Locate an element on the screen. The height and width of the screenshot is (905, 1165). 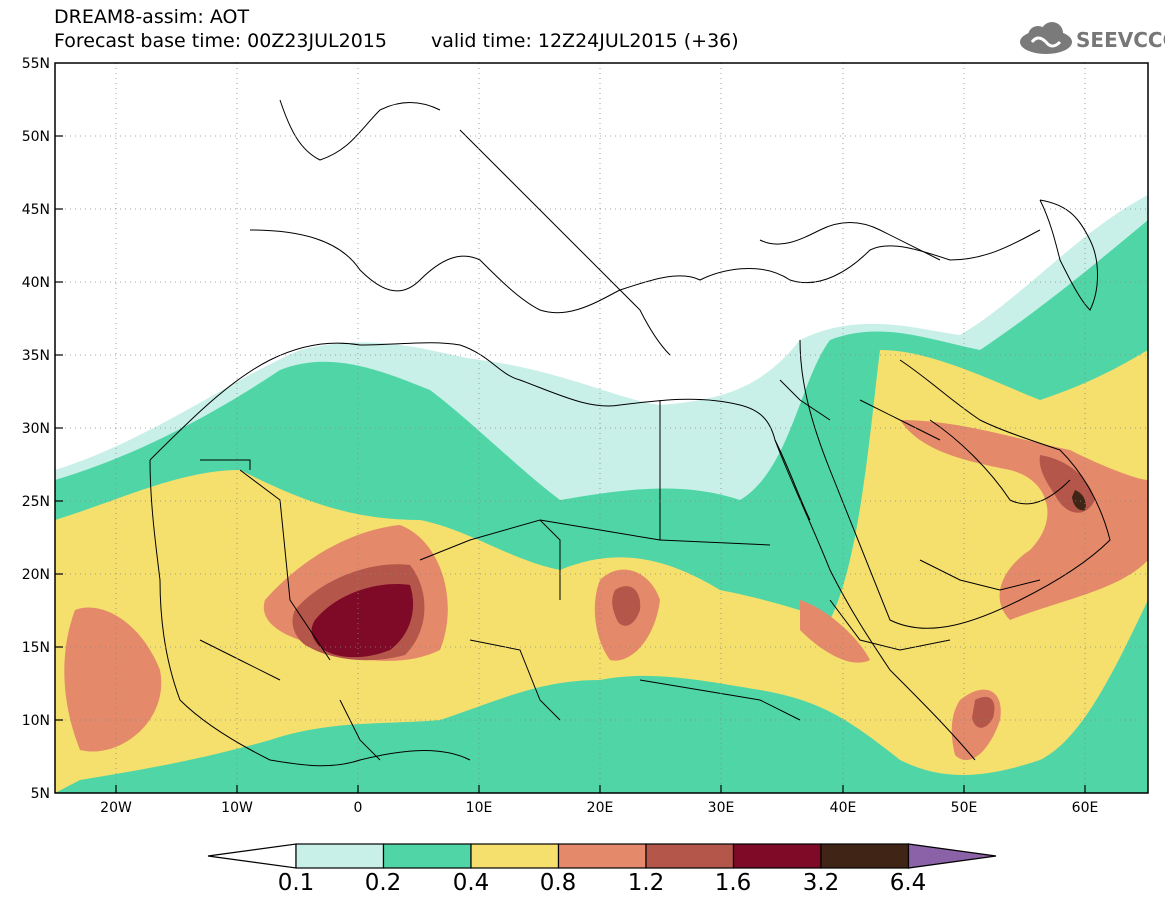
cloud-logo-icon is located at coordinates (1046, 38).